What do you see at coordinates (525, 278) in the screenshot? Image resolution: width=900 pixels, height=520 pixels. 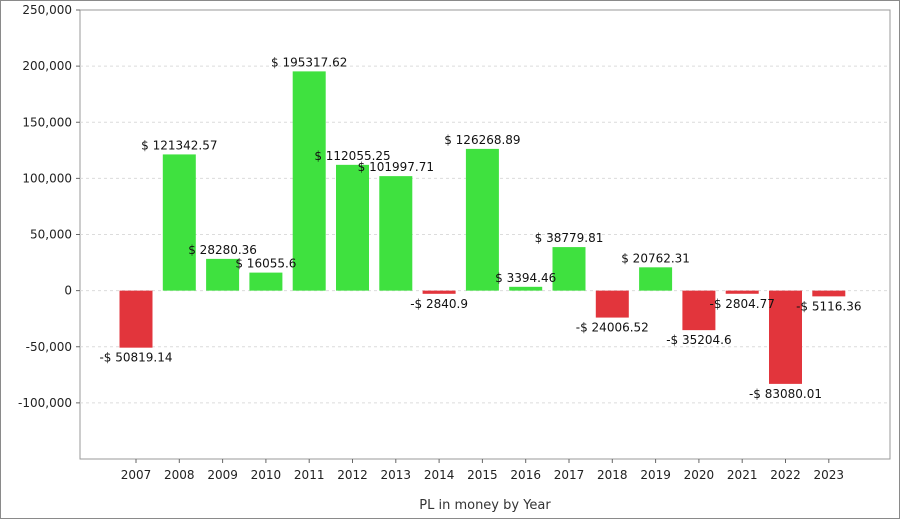 I see `data-label-2016: $ 3394.46` at bounding box center [525, 278].